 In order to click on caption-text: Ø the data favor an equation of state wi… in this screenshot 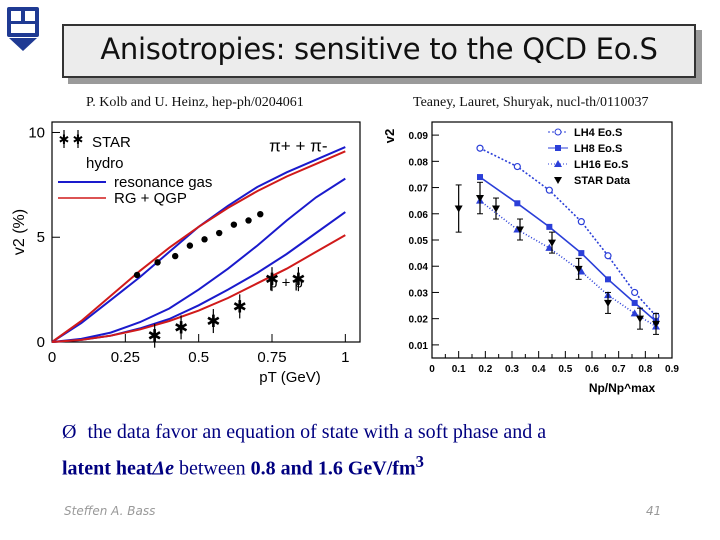, I will do `click(382, 451)`.